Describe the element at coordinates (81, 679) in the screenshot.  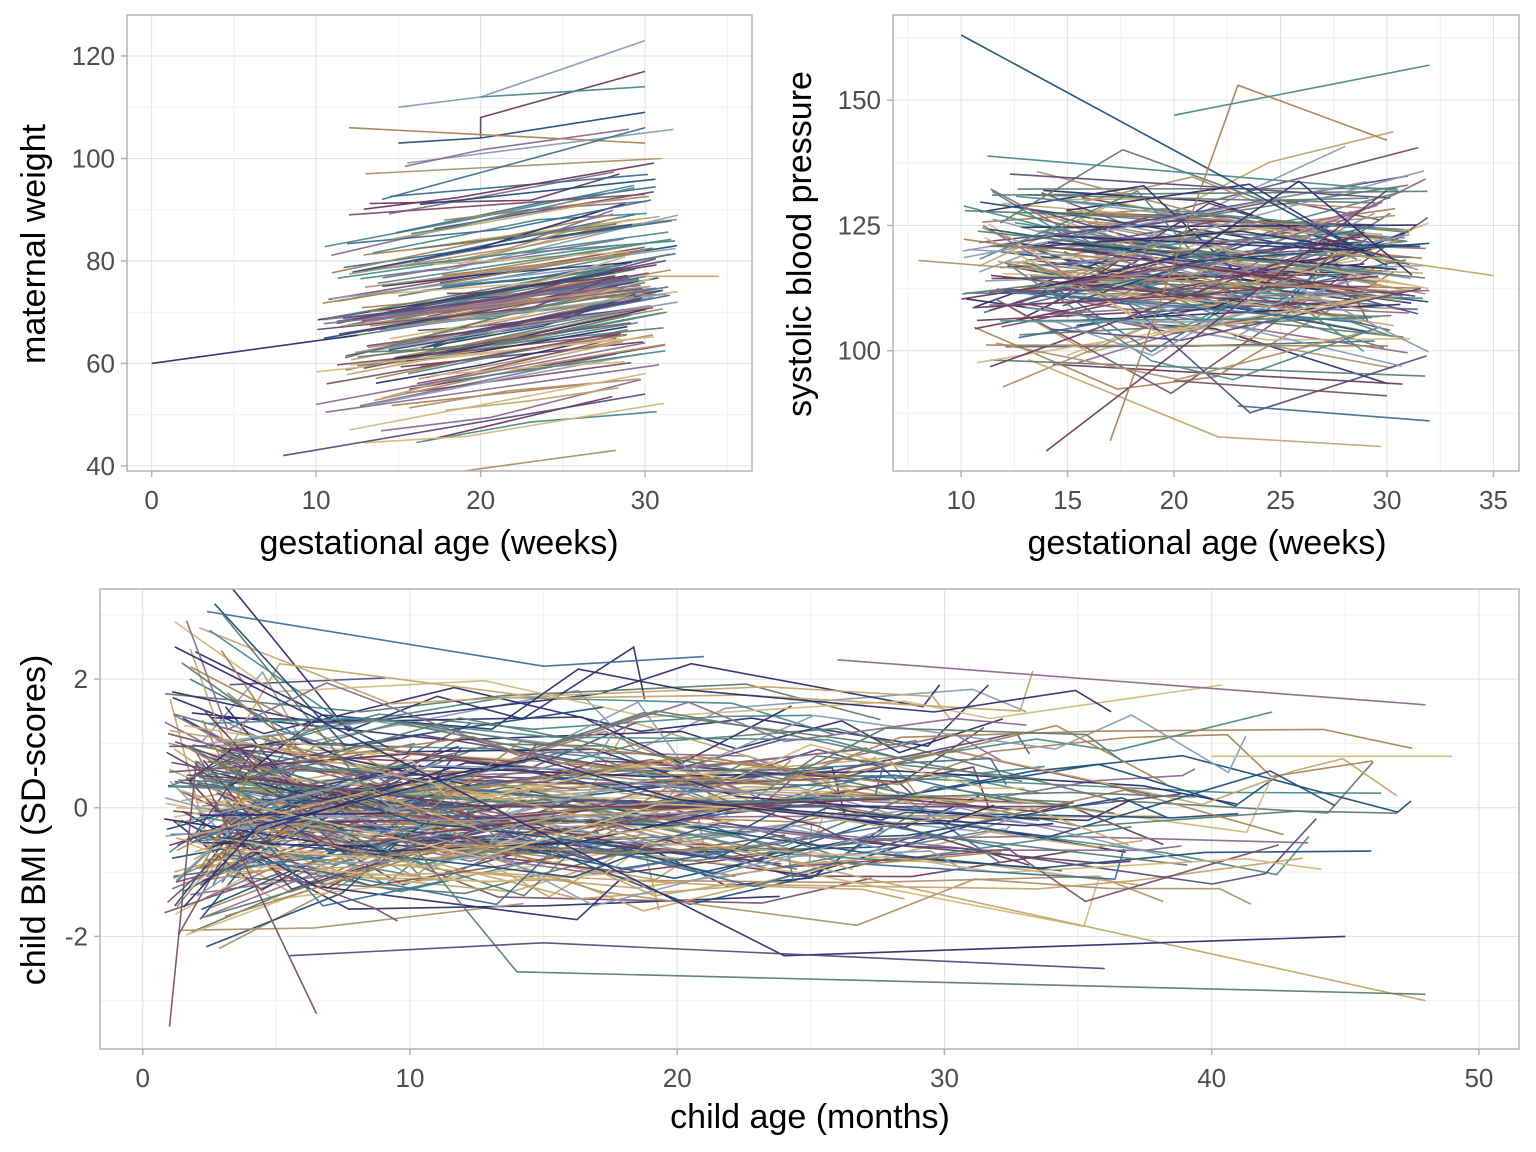
I see `y-tick-label: 2` at that location.